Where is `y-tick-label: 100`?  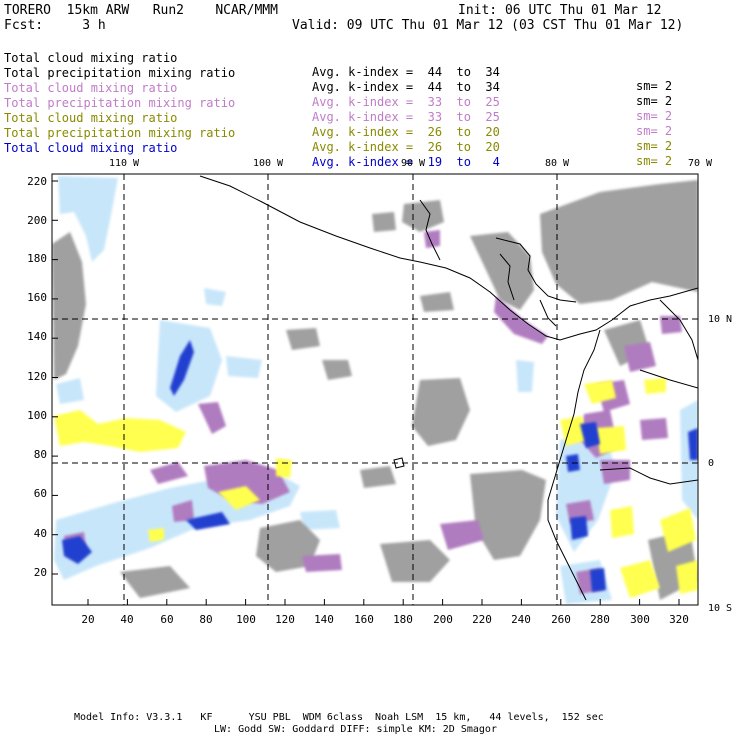 y-tick-label: 100 is located at coordinates (37, 415).